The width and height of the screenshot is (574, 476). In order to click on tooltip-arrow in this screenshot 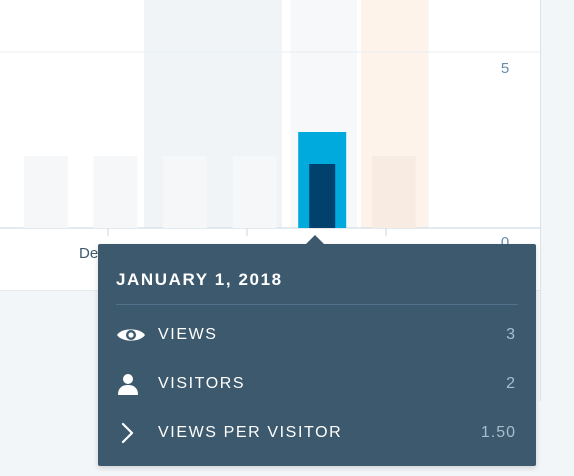, I will do `click(315, 239)`.